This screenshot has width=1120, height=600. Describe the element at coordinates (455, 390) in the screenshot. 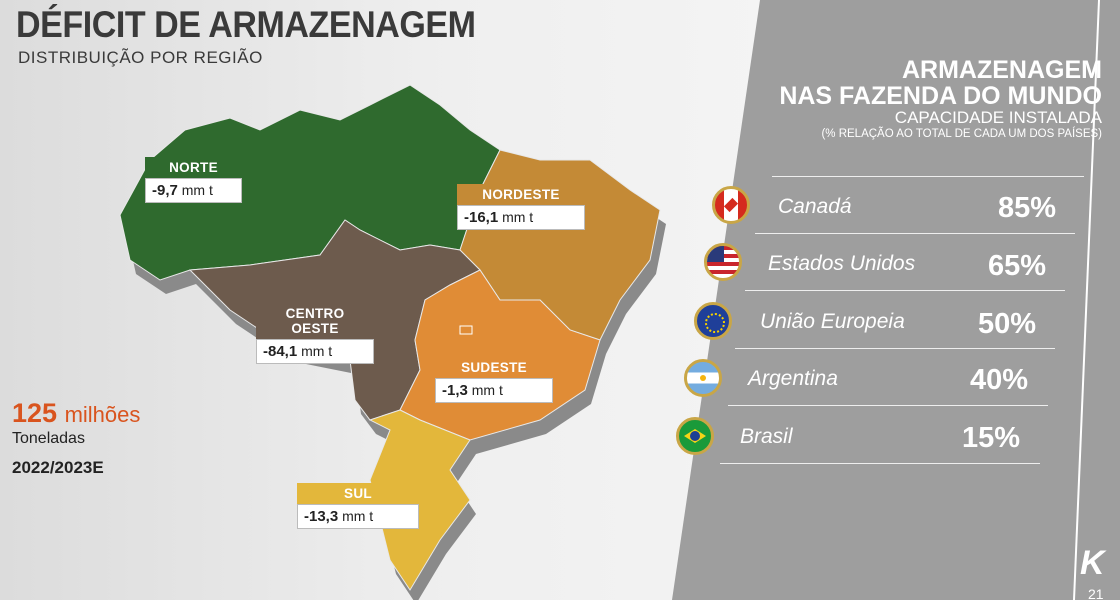

I see `region-value: -1,3` at that location.